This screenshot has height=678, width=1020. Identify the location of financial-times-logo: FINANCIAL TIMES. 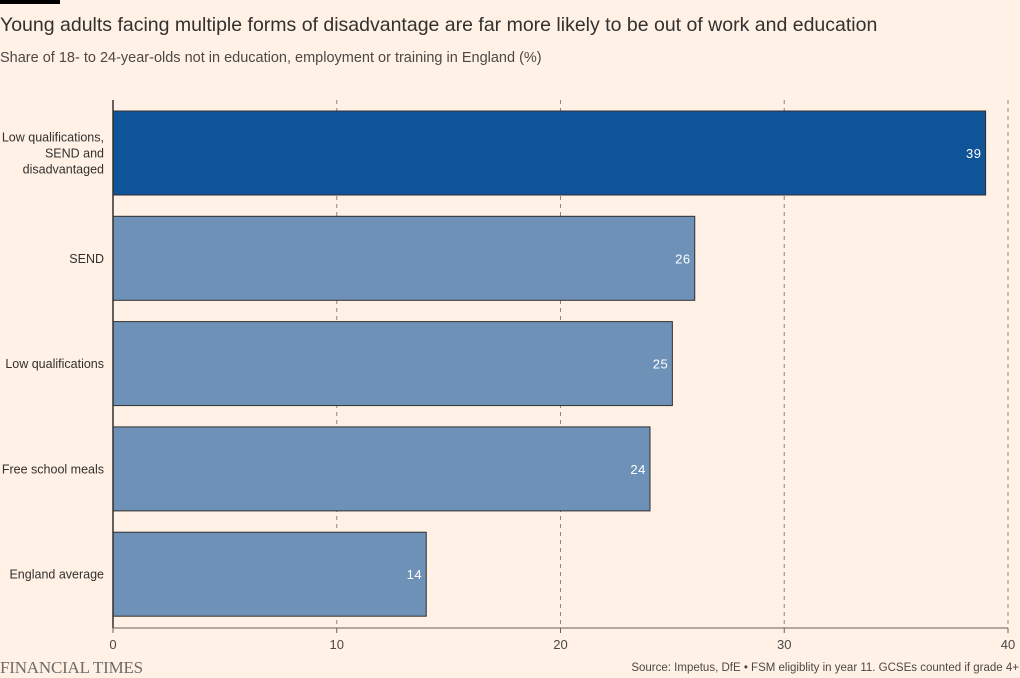
(71, 667).